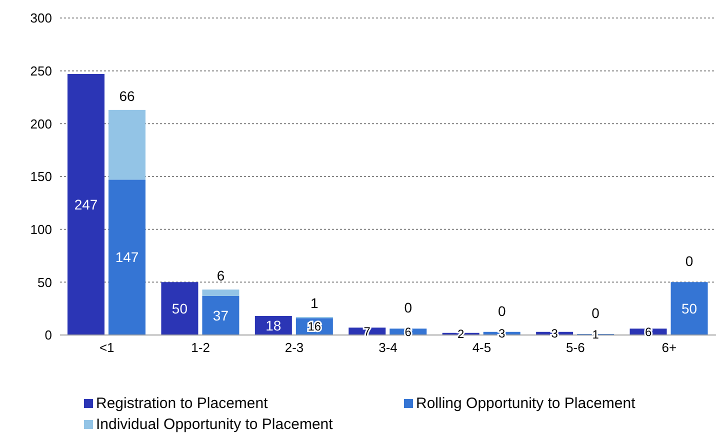 This screenshot has height=443, width=716. Describe the element at coordinates (314, 303) in the screenshot. I see `data-label: 1` at that location.